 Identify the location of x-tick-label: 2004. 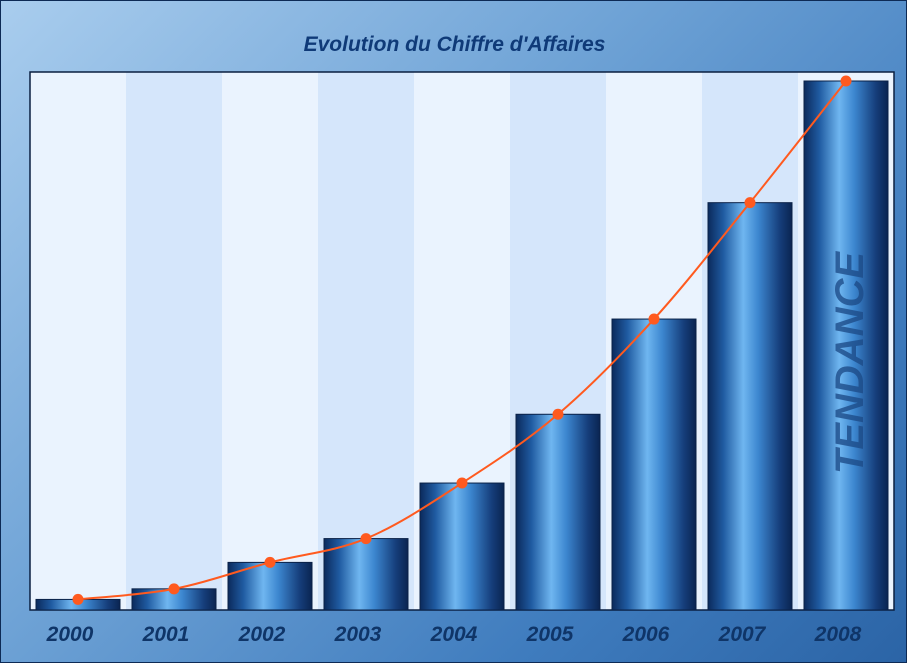
(454, 634).